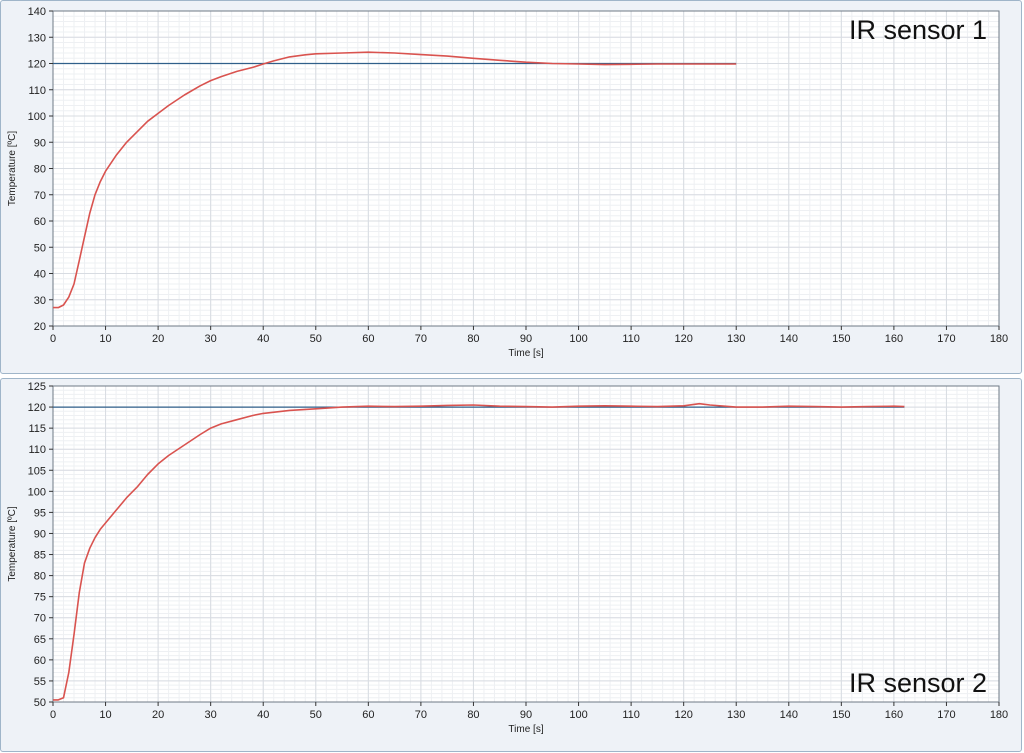 The height and width of the screenshot is (753, 1024). Describe the element at coordinates (40, 327) in the screenshot. I see `y-tick-label: 20` at that location.